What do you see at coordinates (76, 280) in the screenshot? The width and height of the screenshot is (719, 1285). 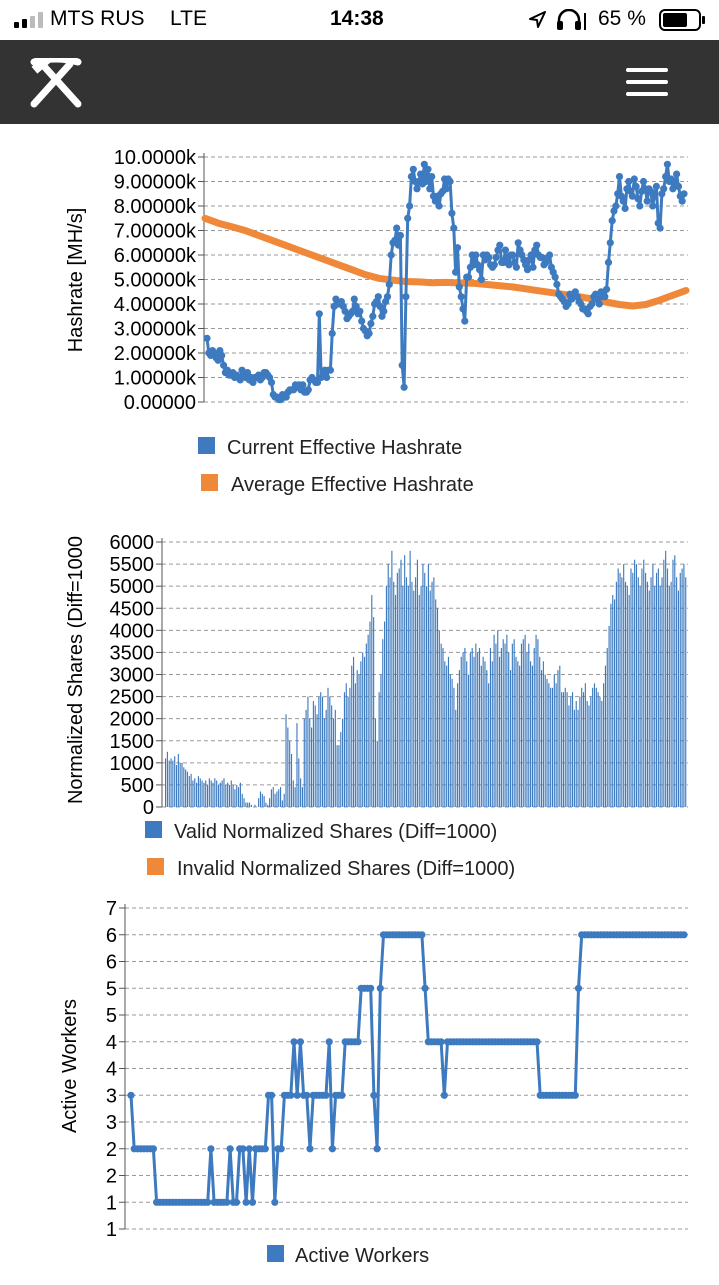 I see `y-axis-label: Hashrate [MH/s]` at bounding box center [76, 280].